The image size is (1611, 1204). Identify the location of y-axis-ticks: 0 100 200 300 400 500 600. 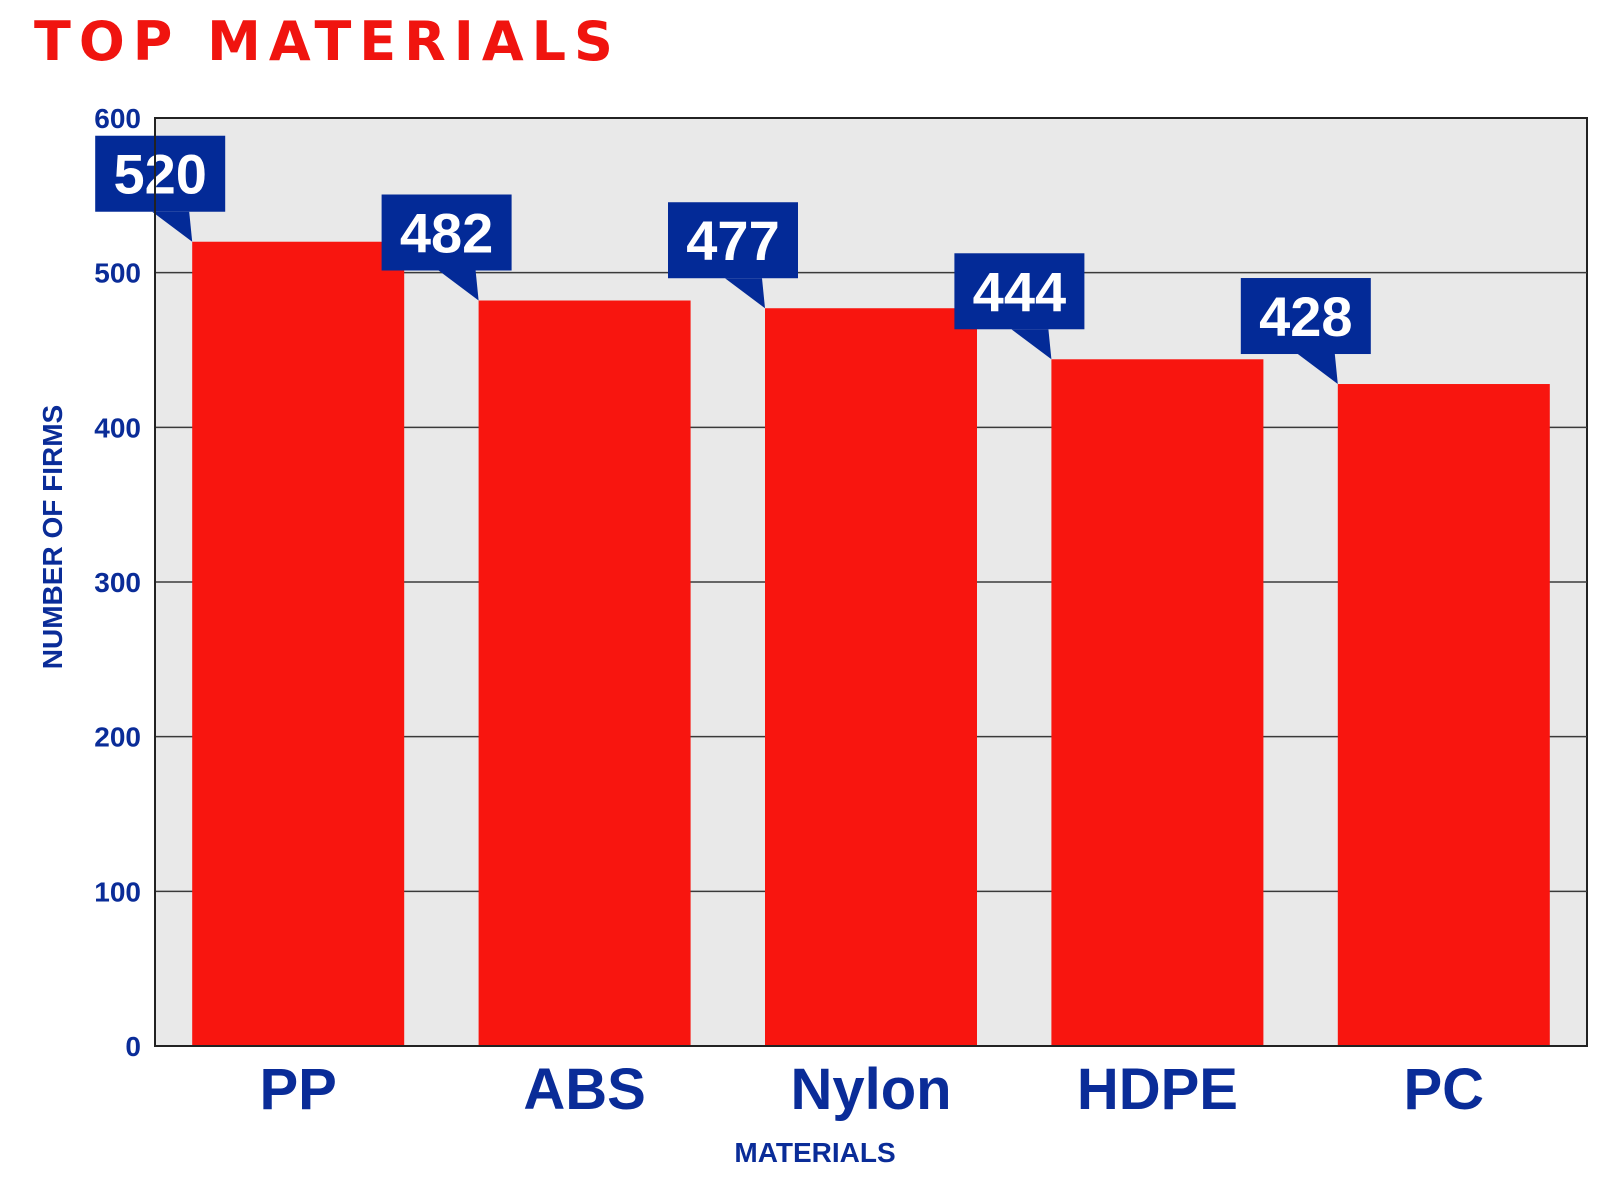
(117, 582).